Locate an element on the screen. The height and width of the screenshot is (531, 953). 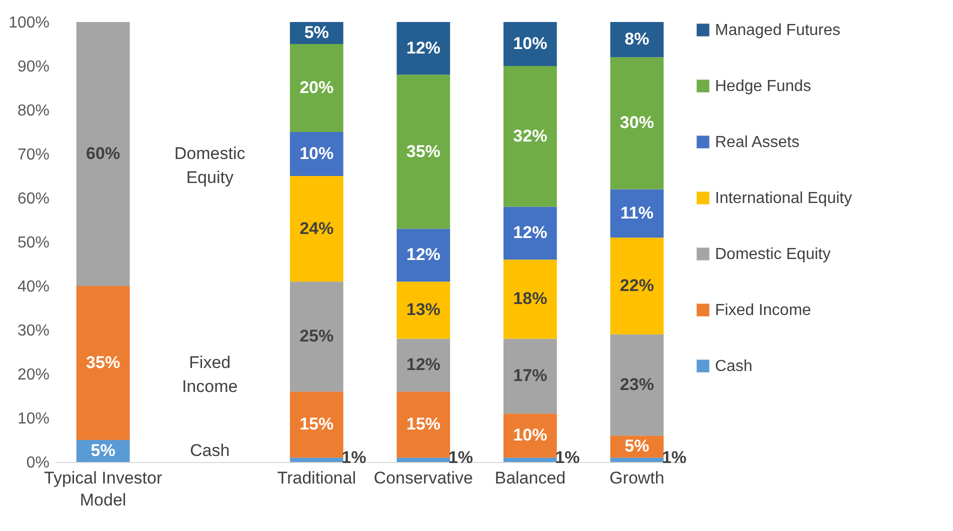
data-label: 11% is located at coordinates (637, 212).